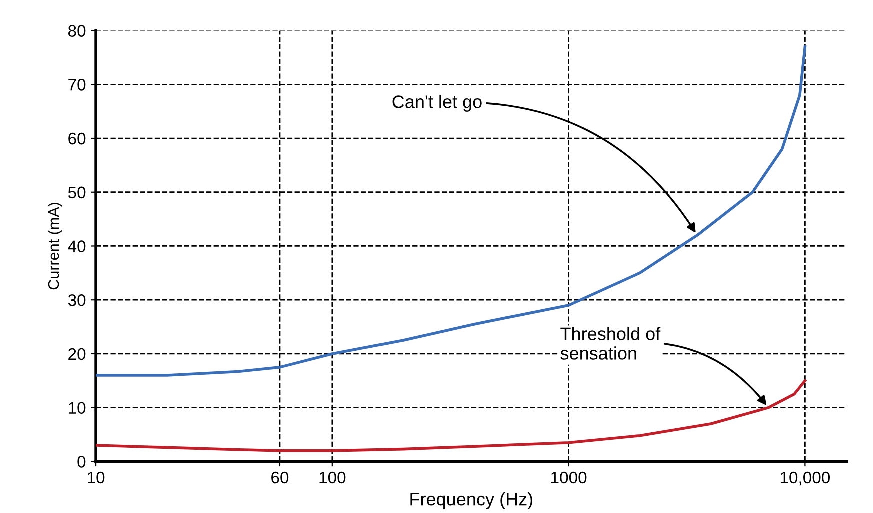 Image resolution: width=873 pixels, height=513 pixels. Describe the element at coordinates (77, 138) in the screenshot. I see `y-tick-label: 60` at that location.